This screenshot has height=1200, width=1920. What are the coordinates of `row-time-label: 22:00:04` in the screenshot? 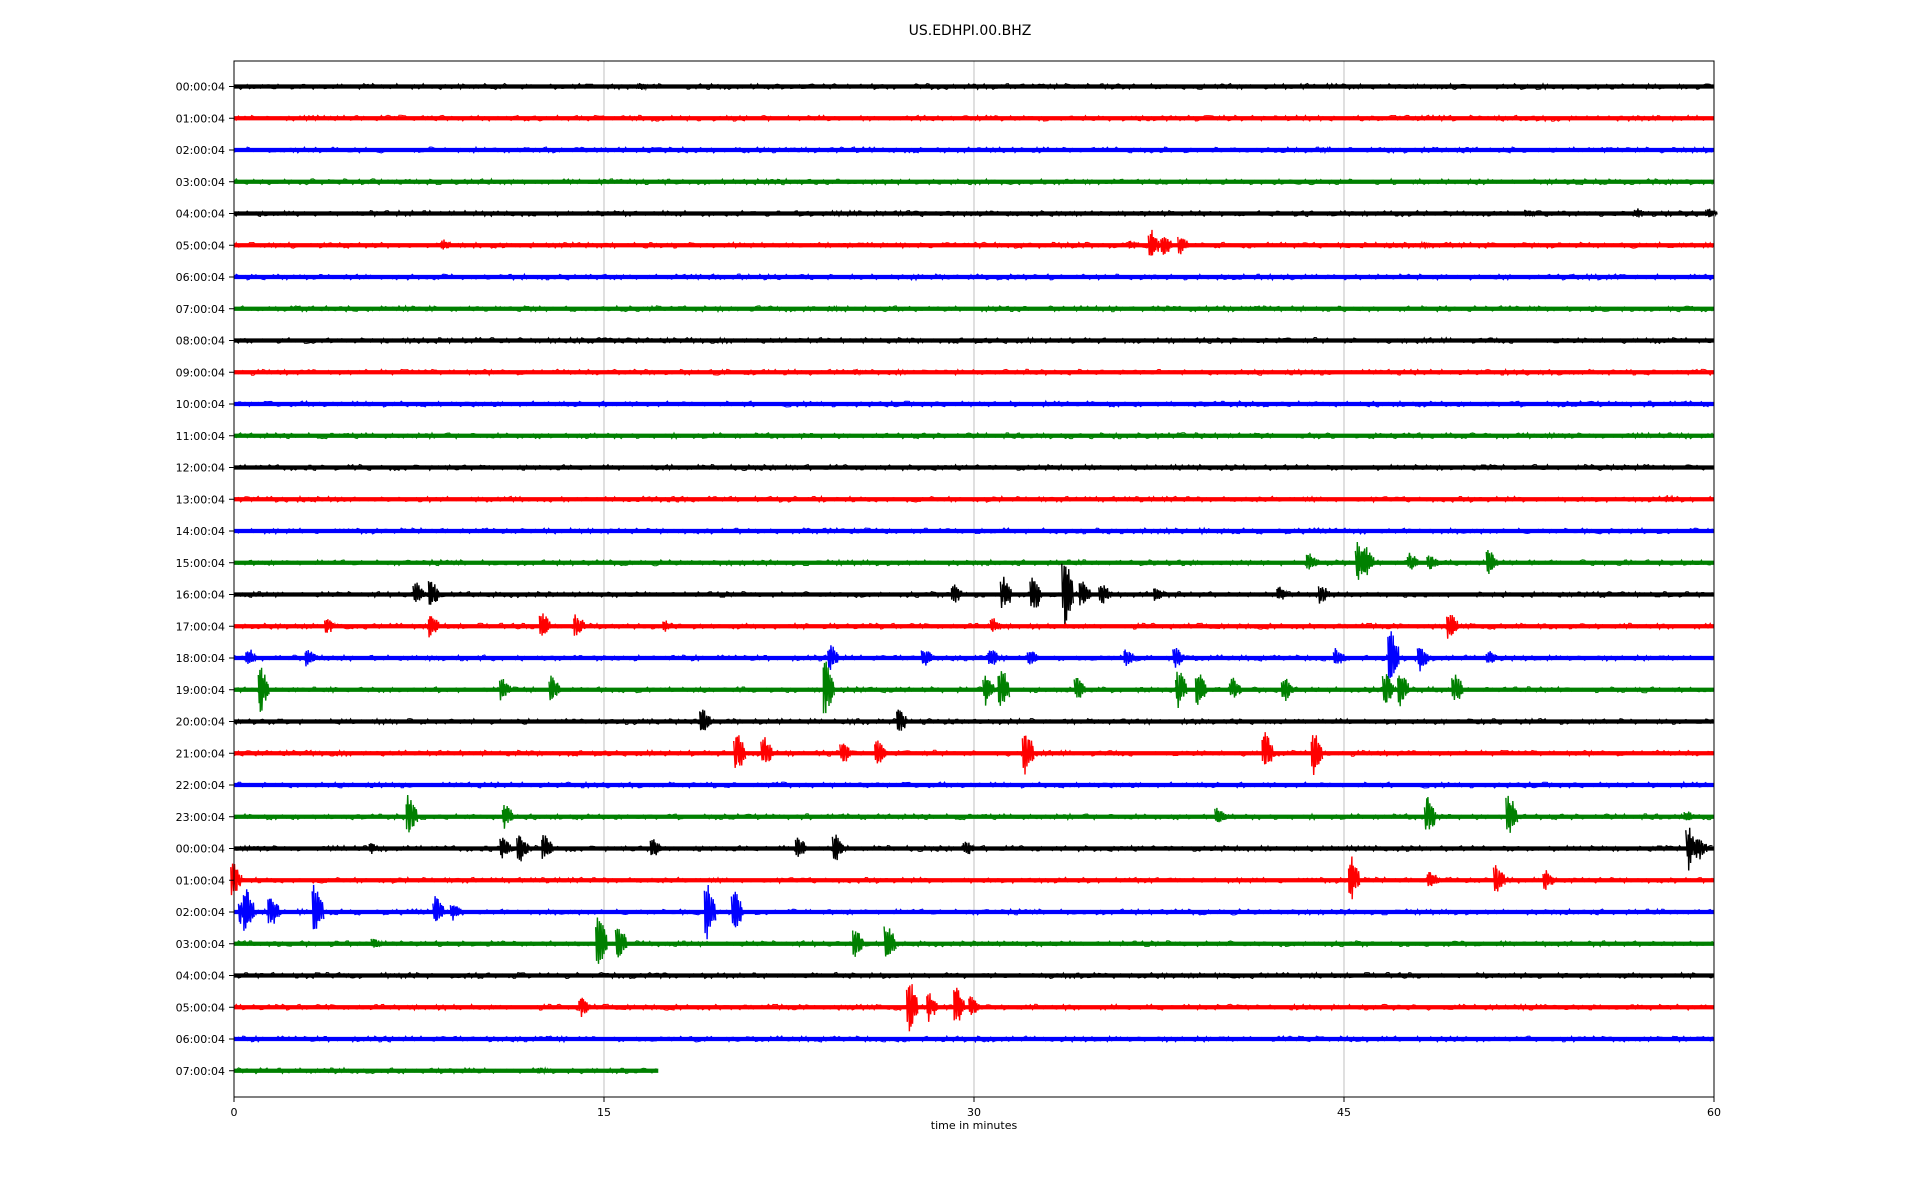 It's located at (200, 785).